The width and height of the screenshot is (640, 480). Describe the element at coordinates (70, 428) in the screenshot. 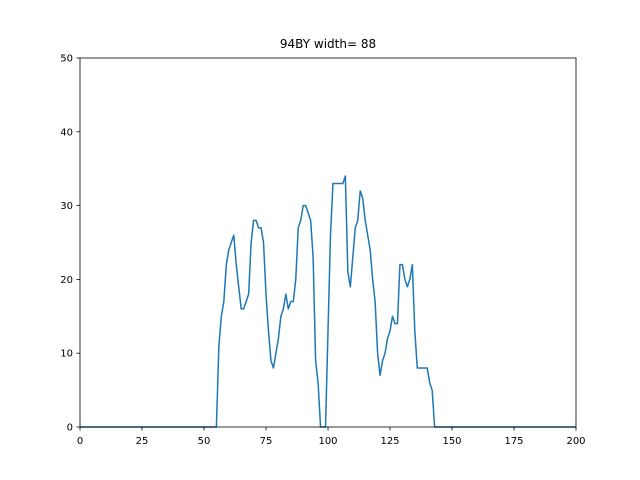

I see `y-tick-label: 0` at that location.